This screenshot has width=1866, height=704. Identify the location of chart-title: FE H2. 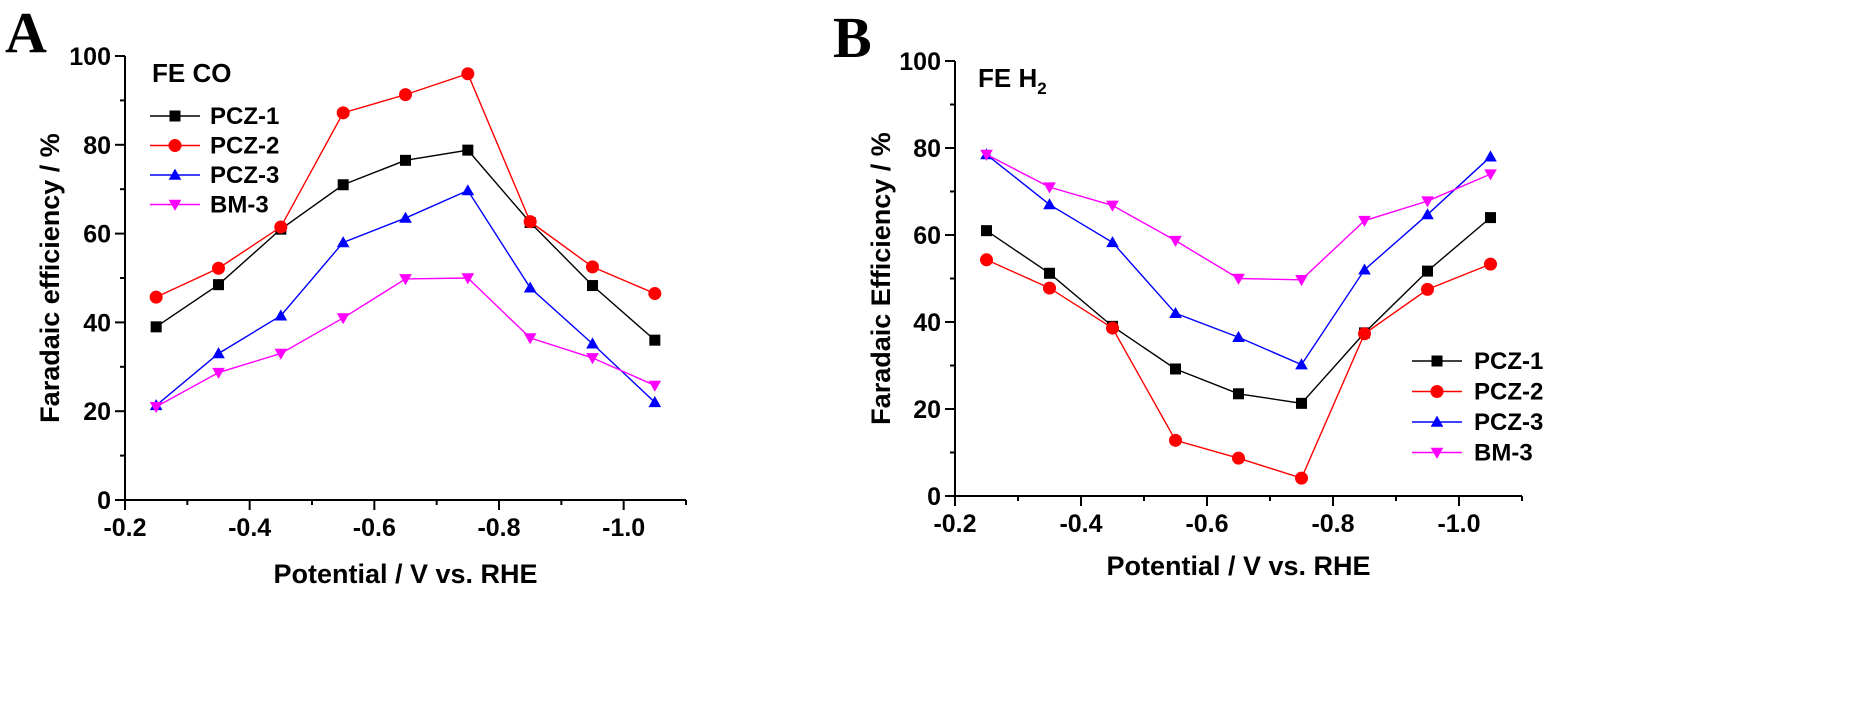
(1012, 80).